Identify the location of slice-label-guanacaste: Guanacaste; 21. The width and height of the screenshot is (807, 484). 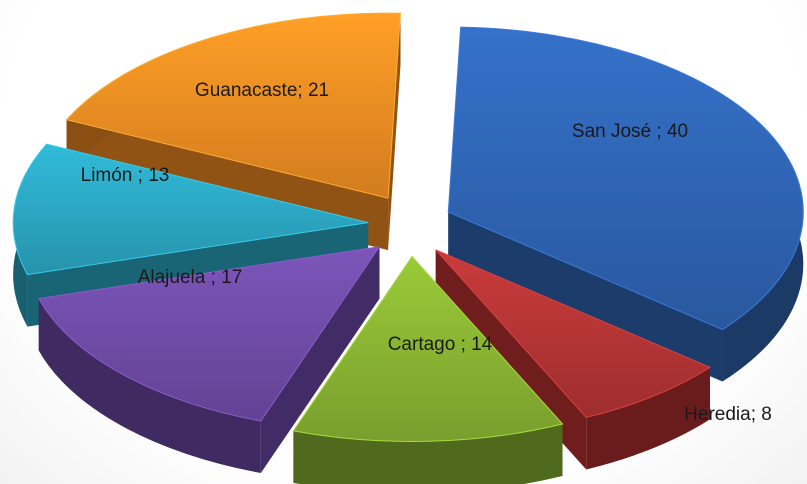
(262, 90).